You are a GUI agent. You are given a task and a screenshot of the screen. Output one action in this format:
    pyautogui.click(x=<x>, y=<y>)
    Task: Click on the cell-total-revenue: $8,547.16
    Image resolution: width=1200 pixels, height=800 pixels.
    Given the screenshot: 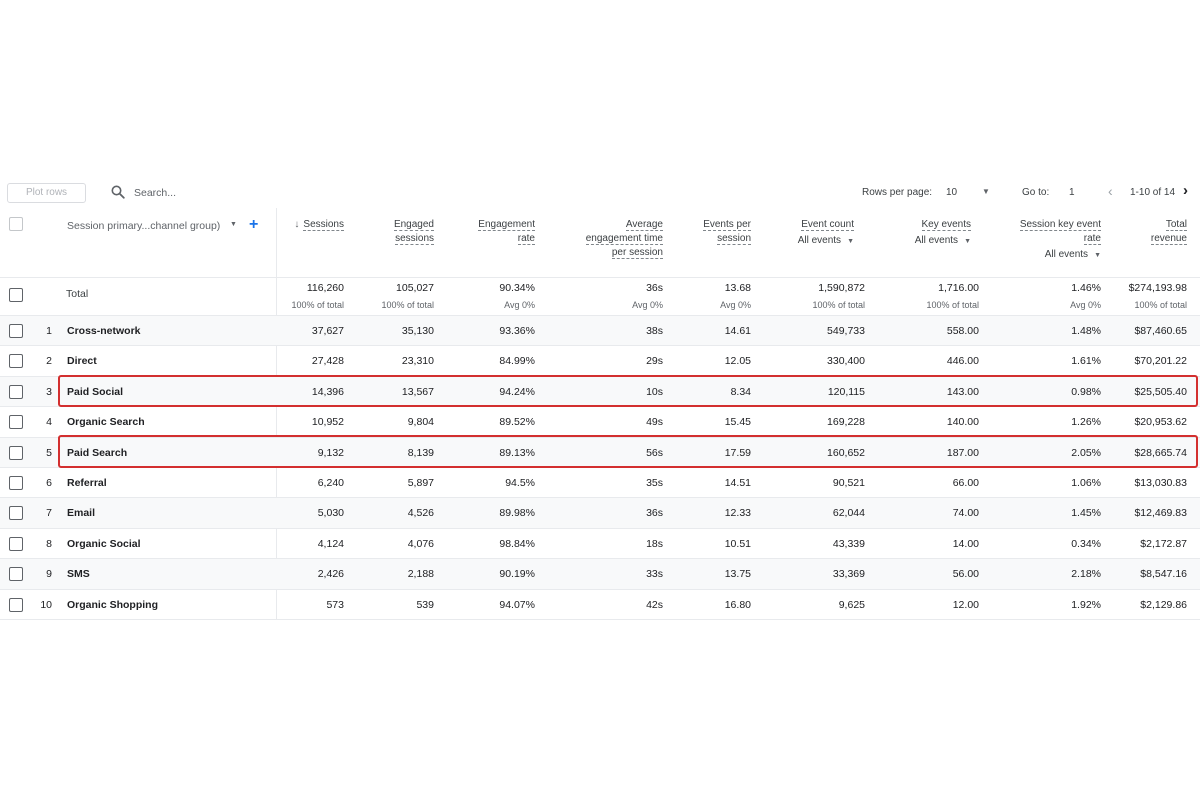 What is the action you would take?
    pyautogui.click(x=1163, y=574)
    